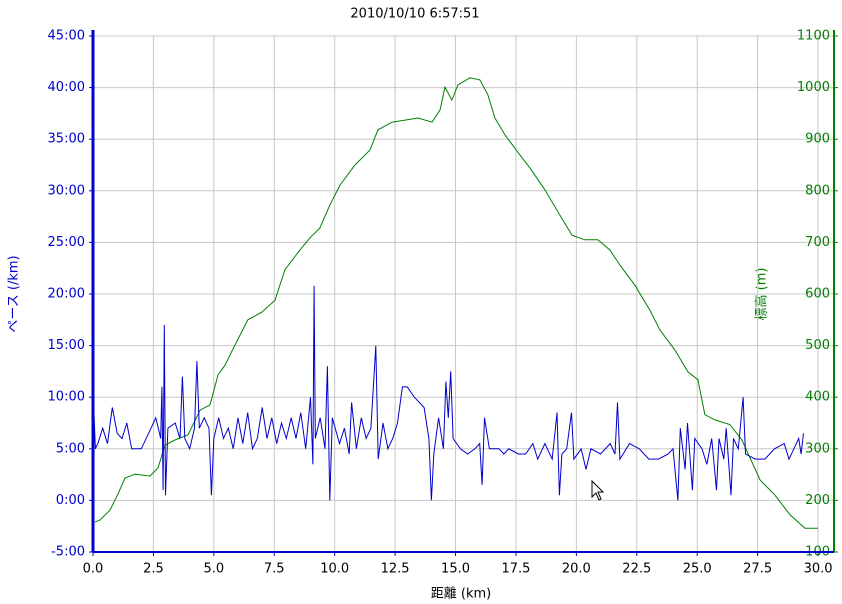  What do you see at coordinates (697, 569) in the screenshot?
I see `x-tick-label: 25.0` at bounding box center [697, 569].